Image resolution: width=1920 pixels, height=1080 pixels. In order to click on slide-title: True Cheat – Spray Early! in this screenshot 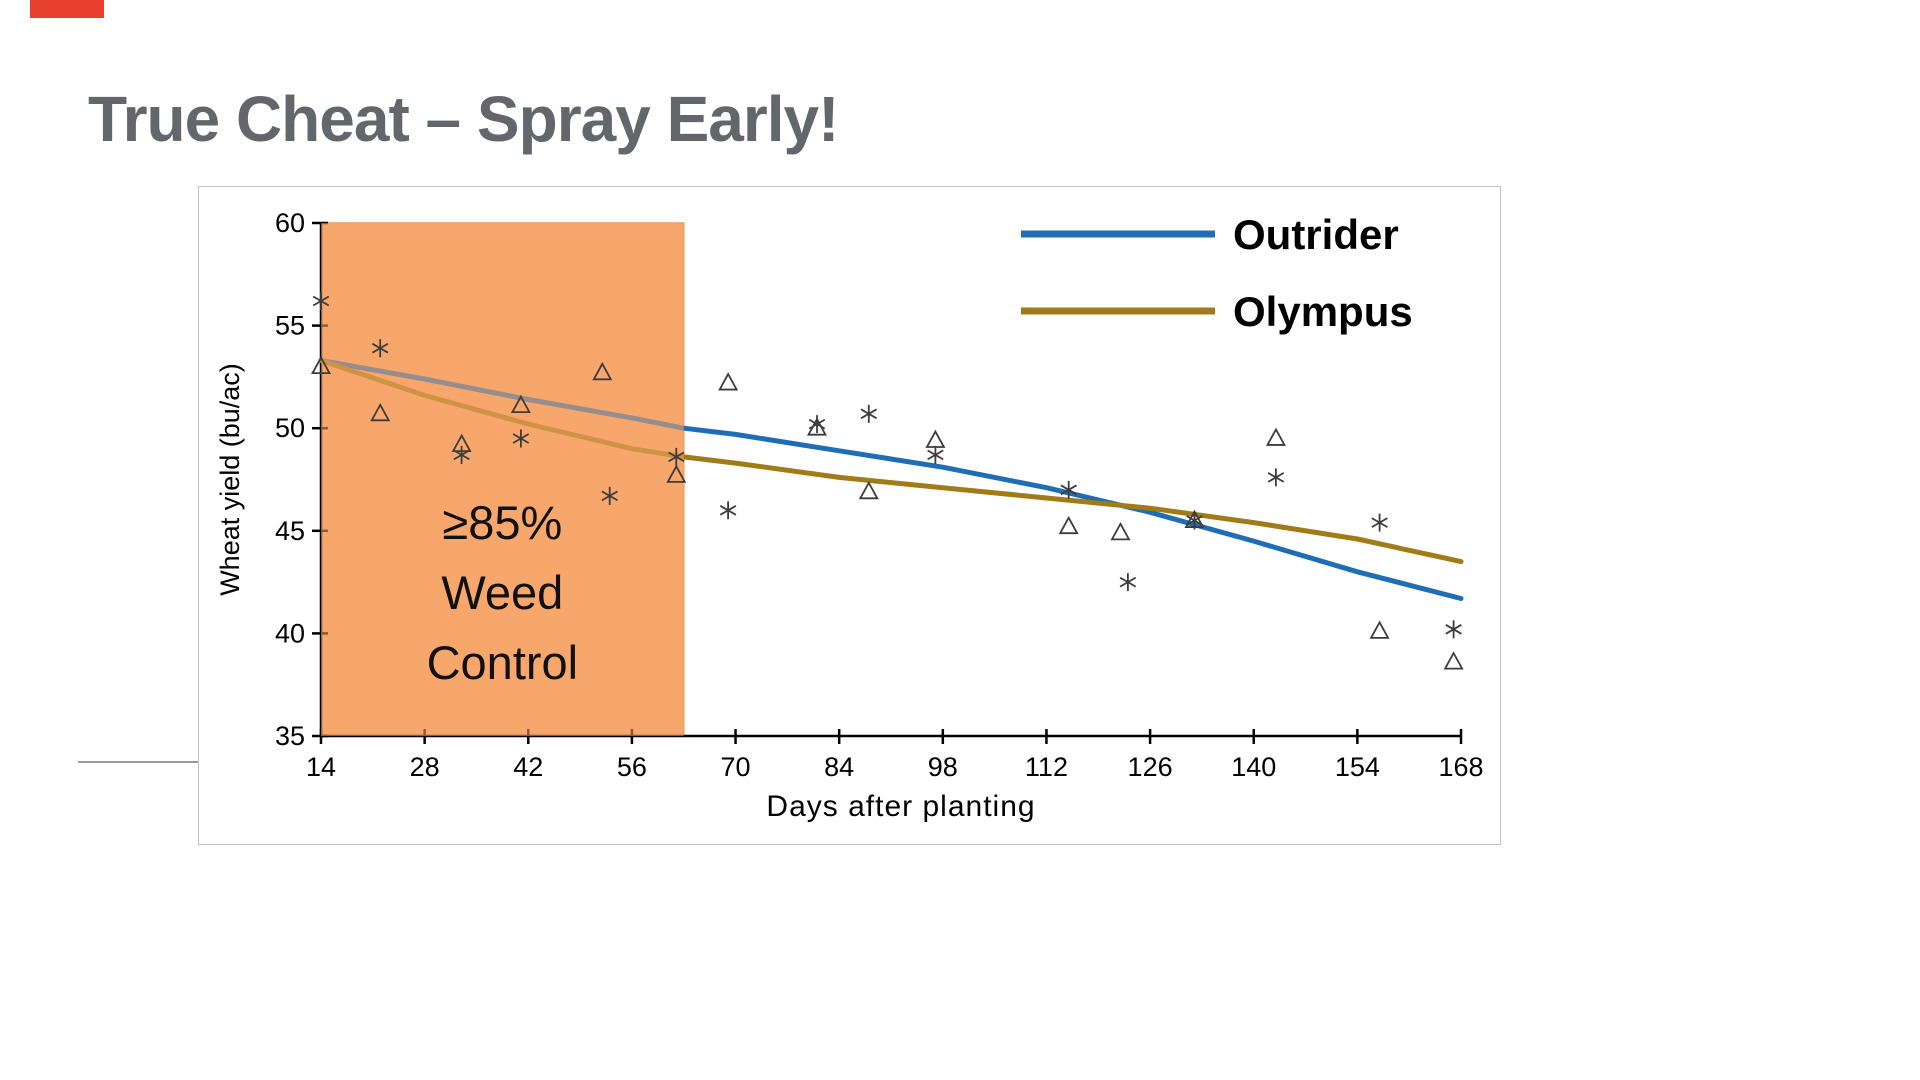, I will do `click(463, 119)`.